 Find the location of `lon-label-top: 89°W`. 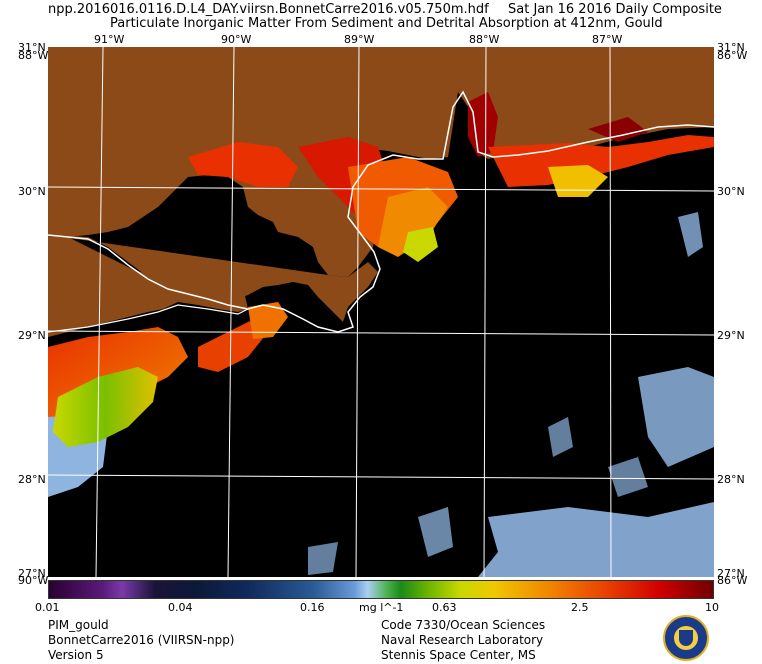

lon-label-top: 89°W is located at coordinates (359, 39).